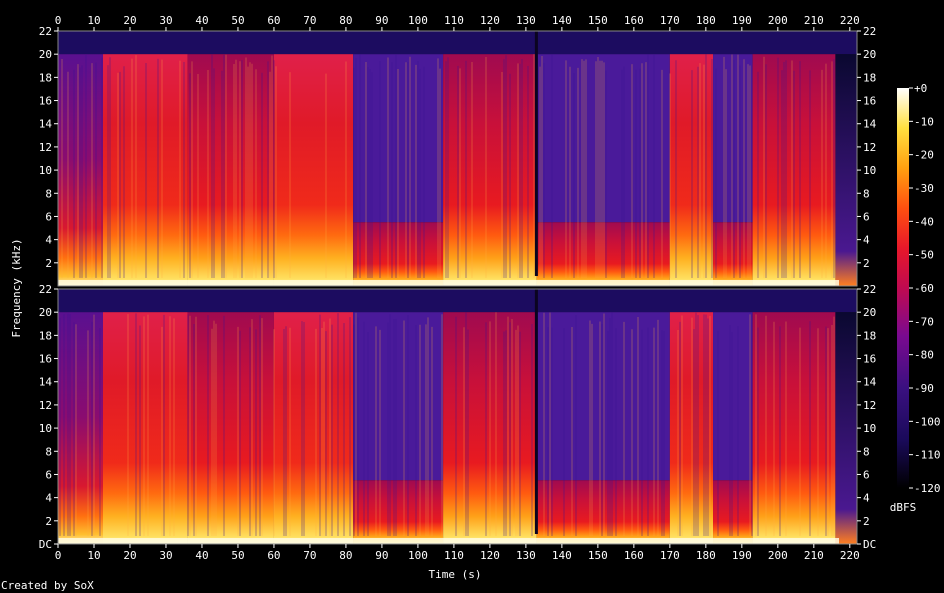 The image size is (944, 593). I want to click on x-tick-label: 200, so click(778, 555).